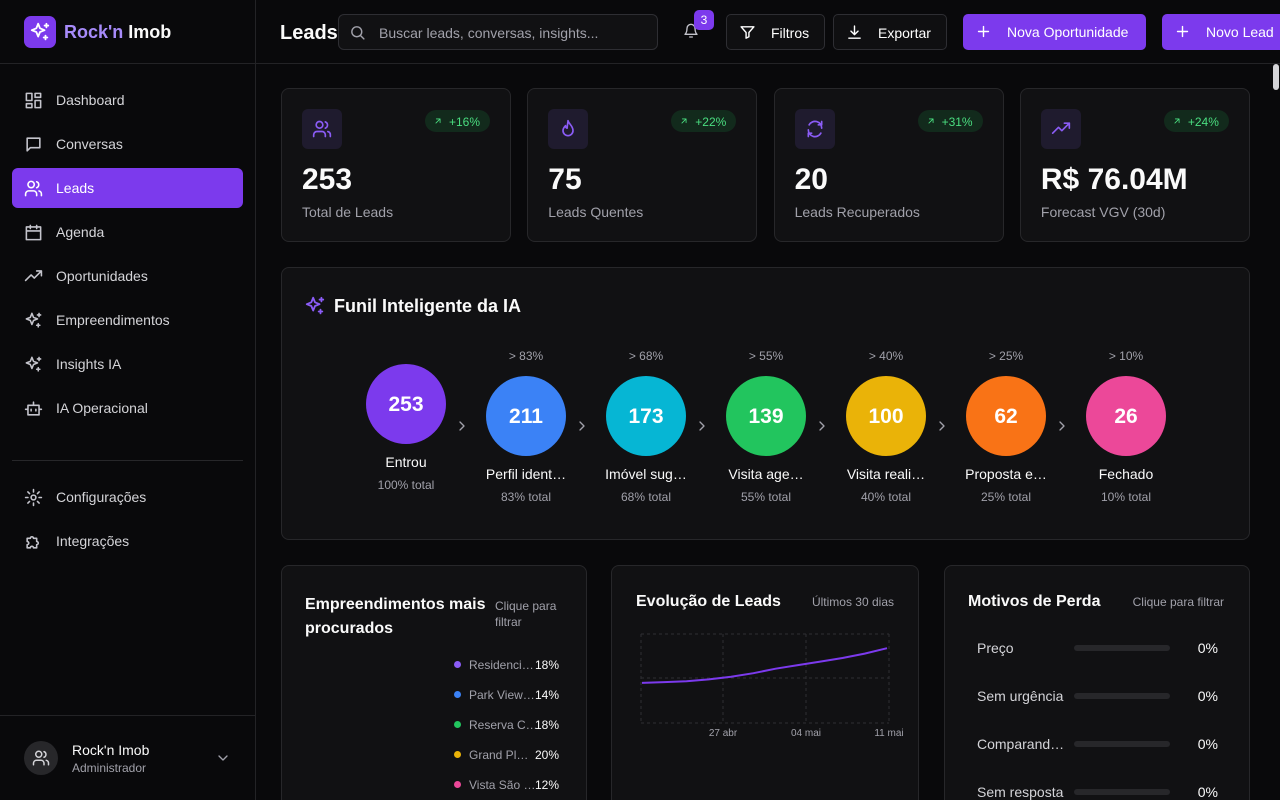 The height and width of the screenshot is (800, 1280). What do you see at coordinates (775, 32) in the screenshot?
I see `button: Filtros` at bounding box center [775, 32].